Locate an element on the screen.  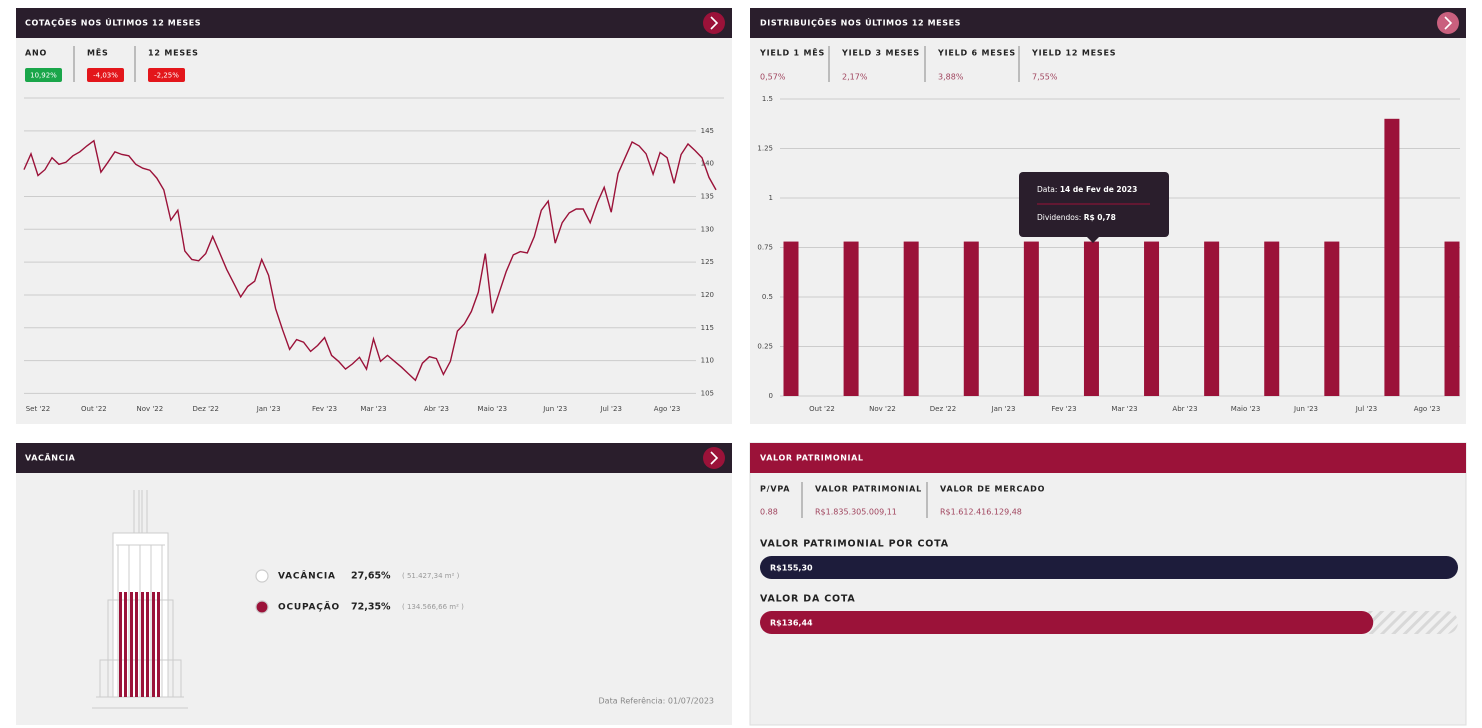
y-tick-label: 130 is located at coordinates (707, 229).